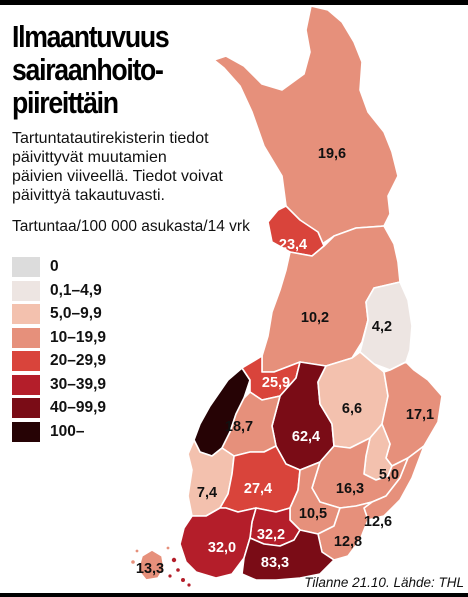 The height and width of the screenshot is (597, 468). What do you see at coordinates (131, 226) in the screenshot?
I see `unit-label: Tartuntaa/100 000 asukasta/14 vrk` at bounding box center [131, 226].